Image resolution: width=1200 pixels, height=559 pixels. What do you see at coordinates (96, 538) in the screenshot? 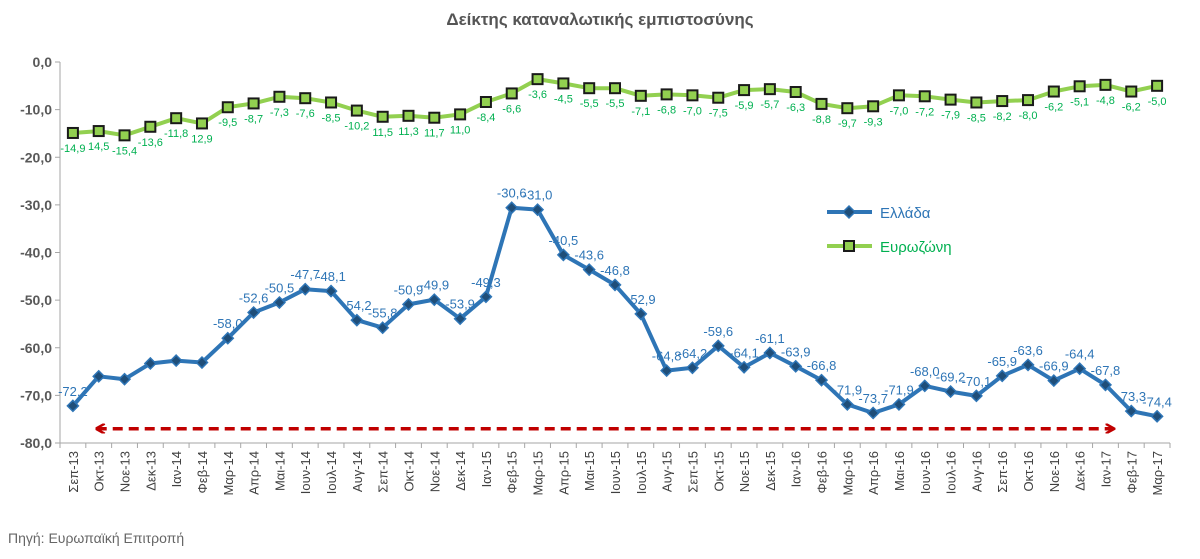
I see `source-note: Πηγή: Ευρωπαϊκή Επιτροπή` at bounding box center [96, 538].